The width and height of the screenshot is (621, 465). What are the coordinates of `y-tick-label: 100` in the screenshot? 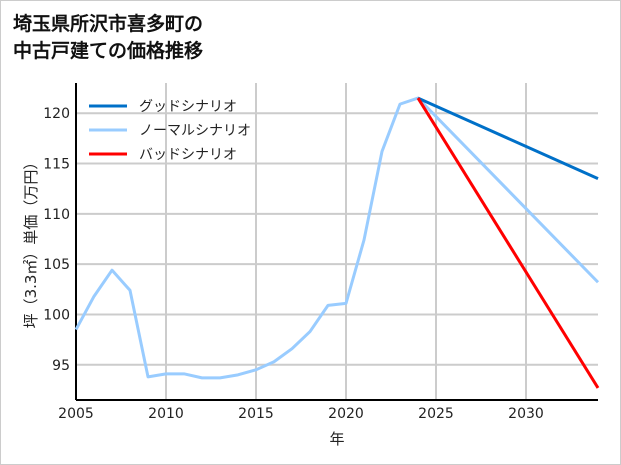 It's located at (56, 315).